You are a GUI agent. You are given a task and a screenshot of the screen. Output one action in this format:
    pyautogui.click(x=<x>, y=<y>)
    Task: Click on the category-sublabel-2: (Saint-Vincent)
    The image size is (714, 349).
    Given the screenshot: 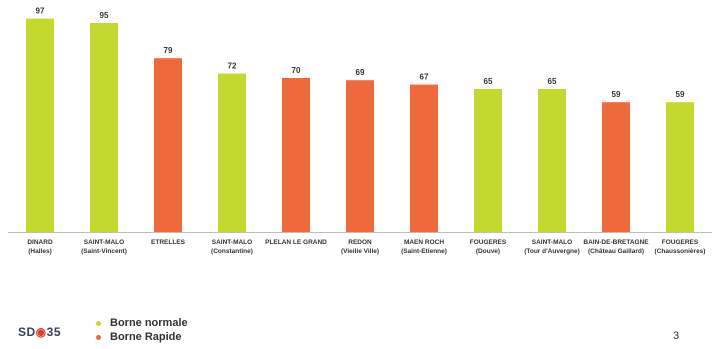 What is the action you would take?
    pyautogui.click(x=104, y=251)
    